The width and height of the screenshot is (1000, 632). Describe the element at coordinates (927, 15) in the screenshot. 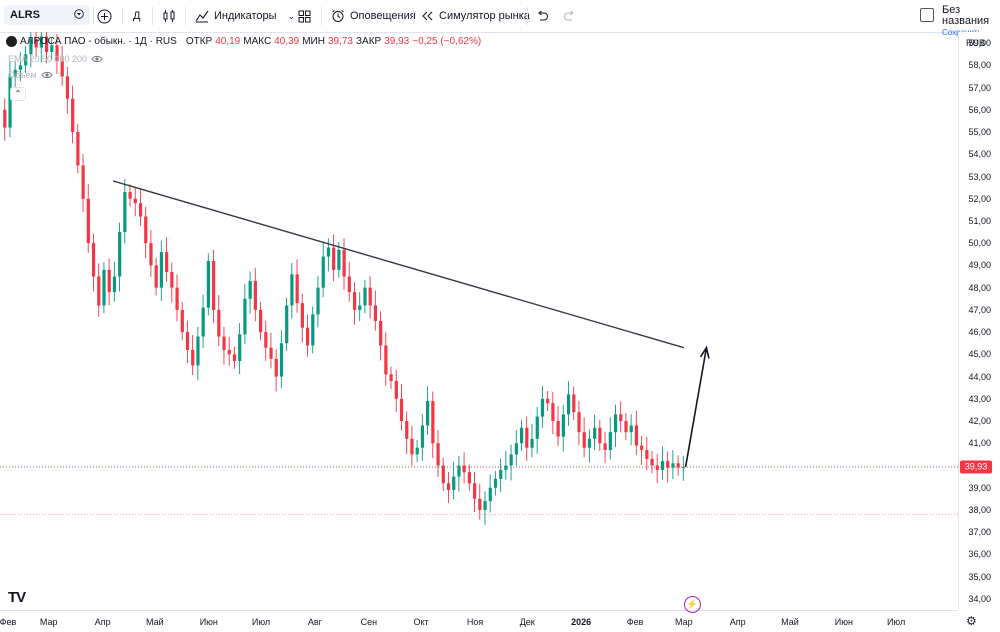

I see `layout-checkbox` at that location.